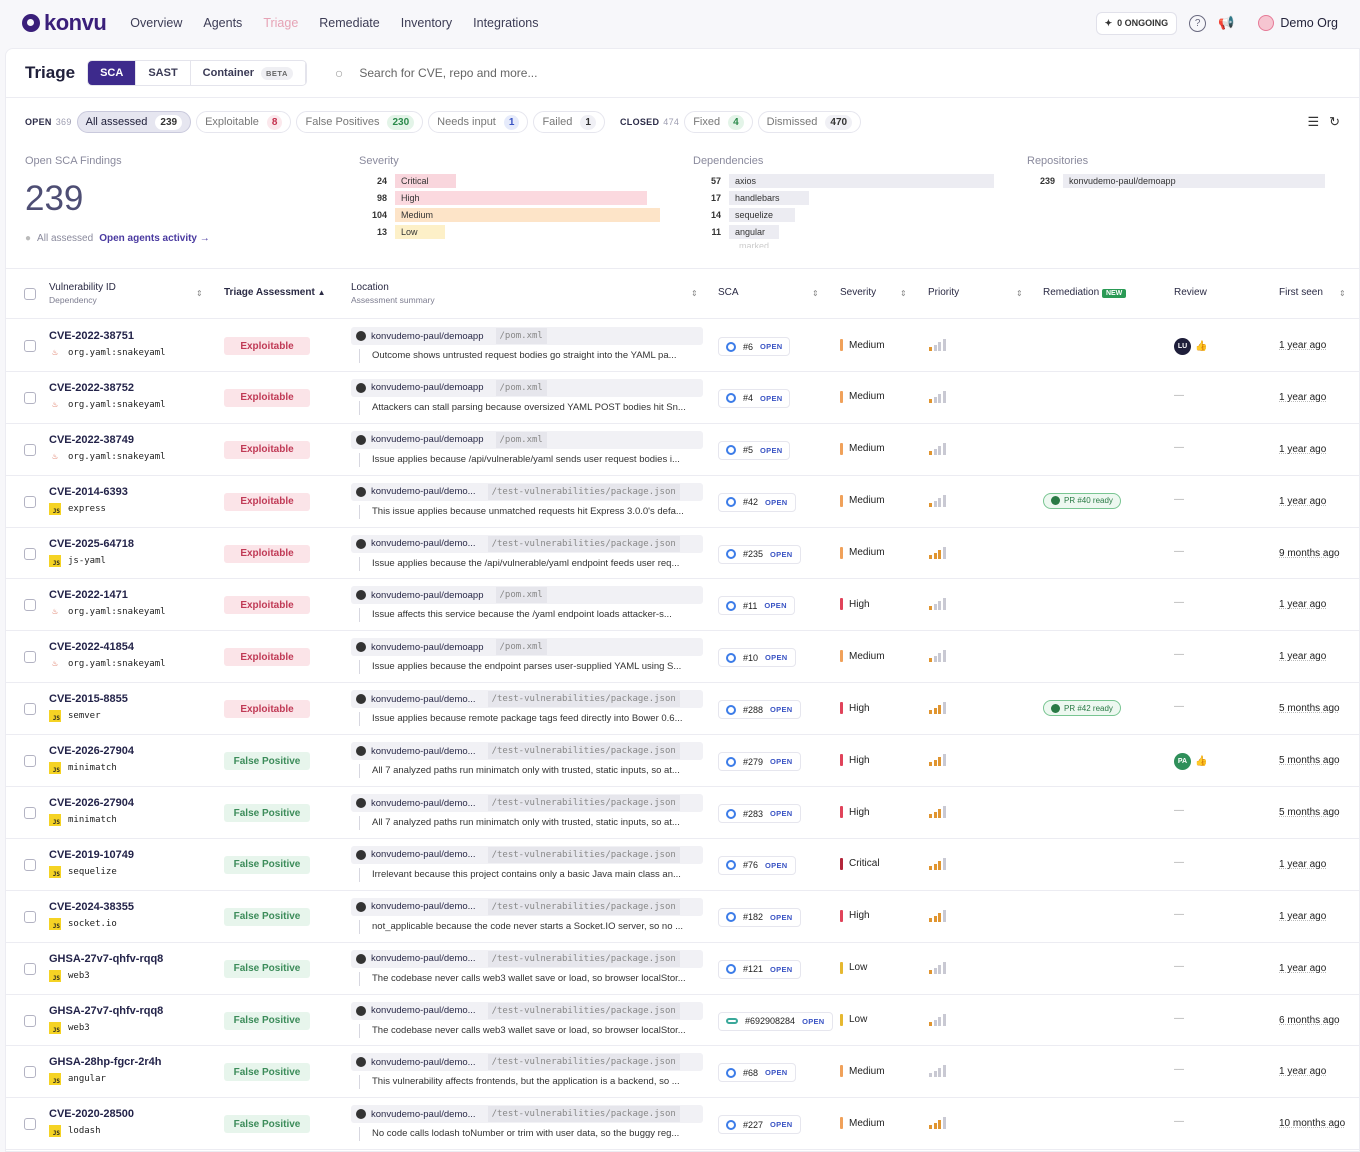 The height and width of the screenshot is (1152, 1360). I want to click on stat-bar: 104 Medium, so click(509, 214).